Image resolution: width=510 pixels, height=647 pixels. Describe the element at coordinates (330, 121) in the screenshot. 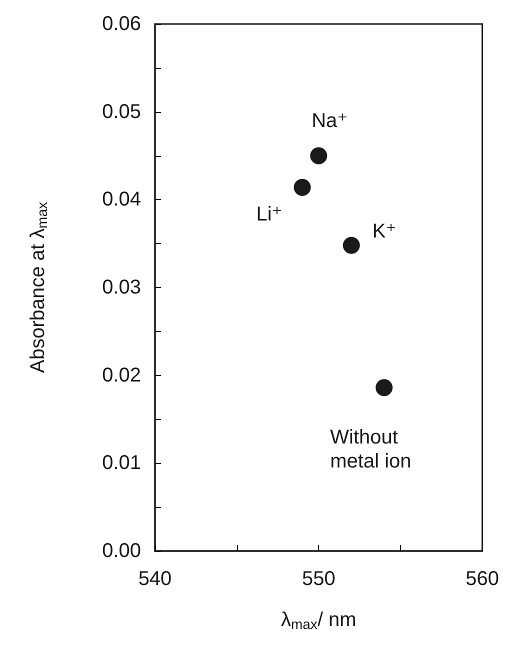

I see `annotation: Na⁺` at that location.